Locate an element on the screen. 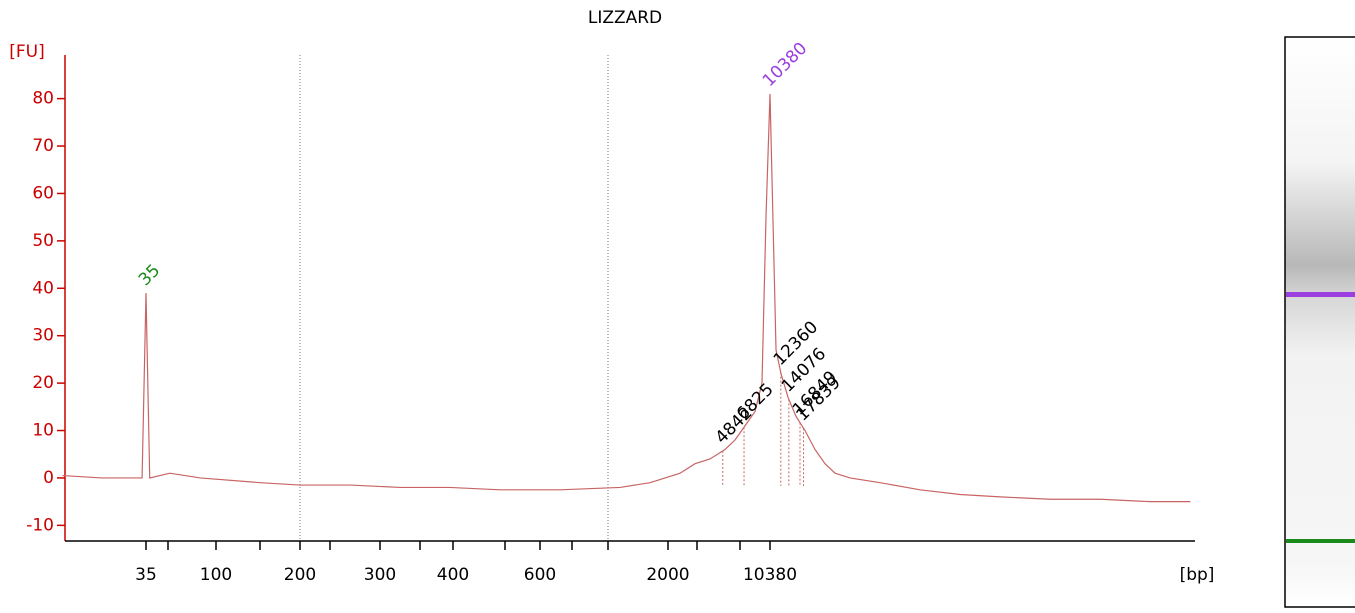  y-tick-label: 30 is located at coordinates (43, 336).